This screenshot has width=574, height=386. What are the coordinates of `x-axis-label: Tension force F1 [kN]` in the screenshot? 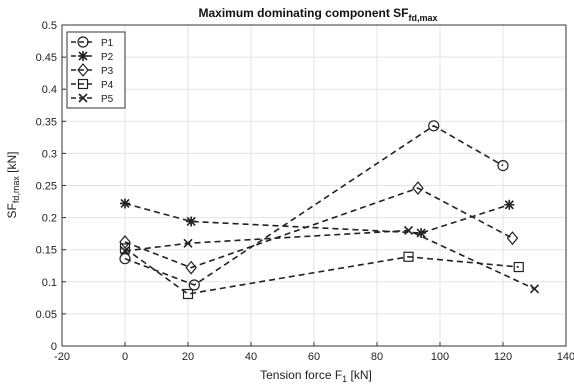 It's located at (316, 376).